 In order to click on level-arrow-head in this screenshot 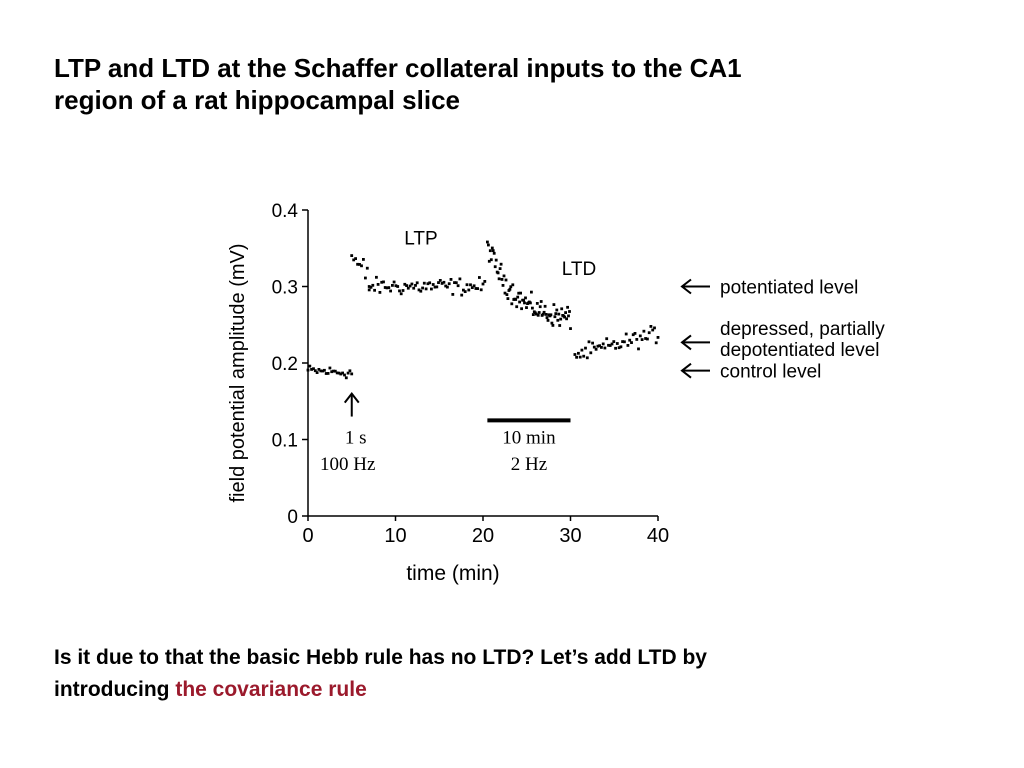, I will do `click(686, 286)`.